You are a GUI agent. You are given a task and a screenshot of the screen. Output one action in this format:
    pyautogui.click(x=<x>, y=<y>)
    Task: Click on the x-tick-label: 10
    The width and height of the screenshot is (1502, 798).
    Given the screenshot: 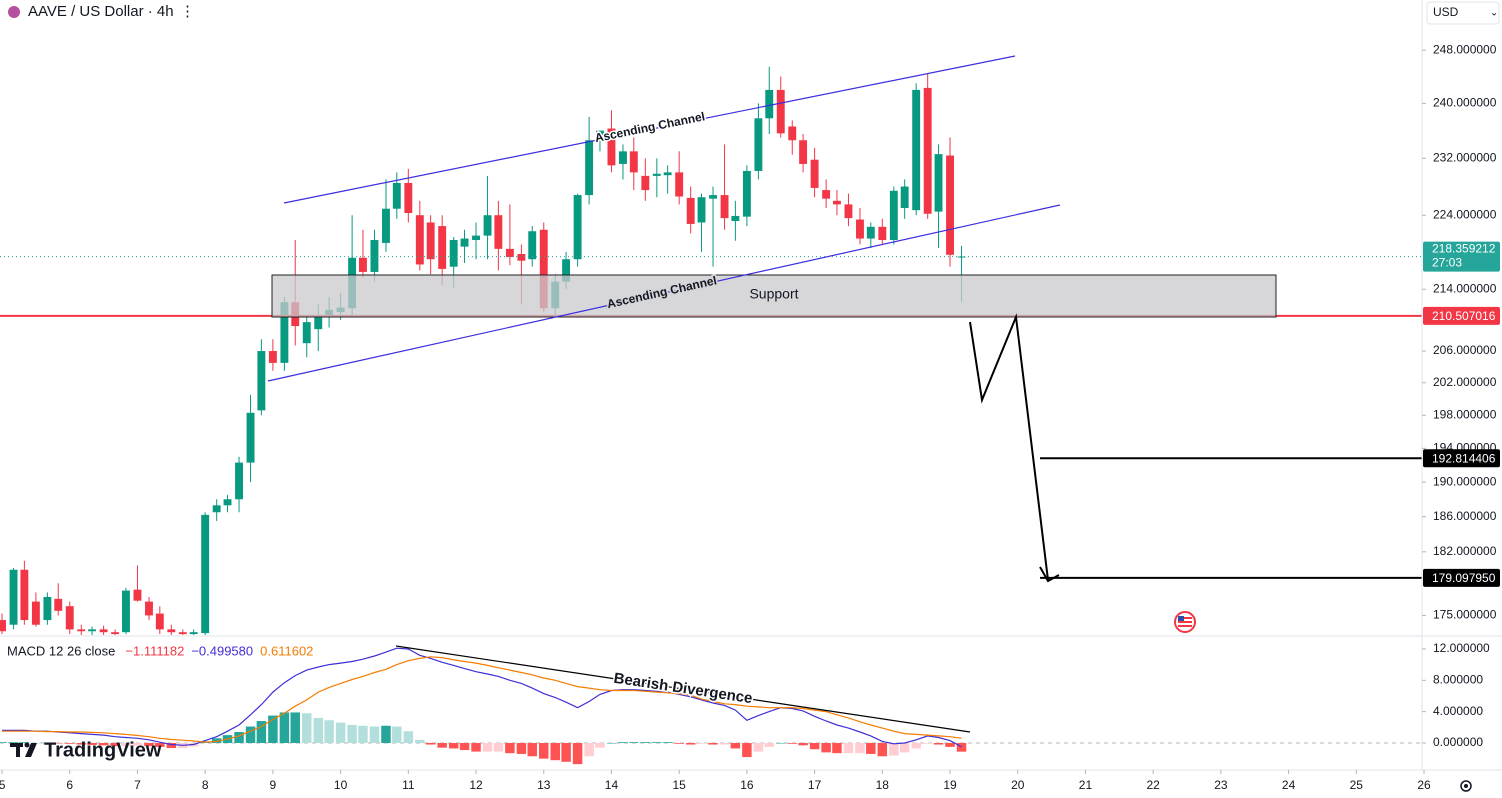 What is the action you would take?
    pyautogui.click(x=341, y=785)
    